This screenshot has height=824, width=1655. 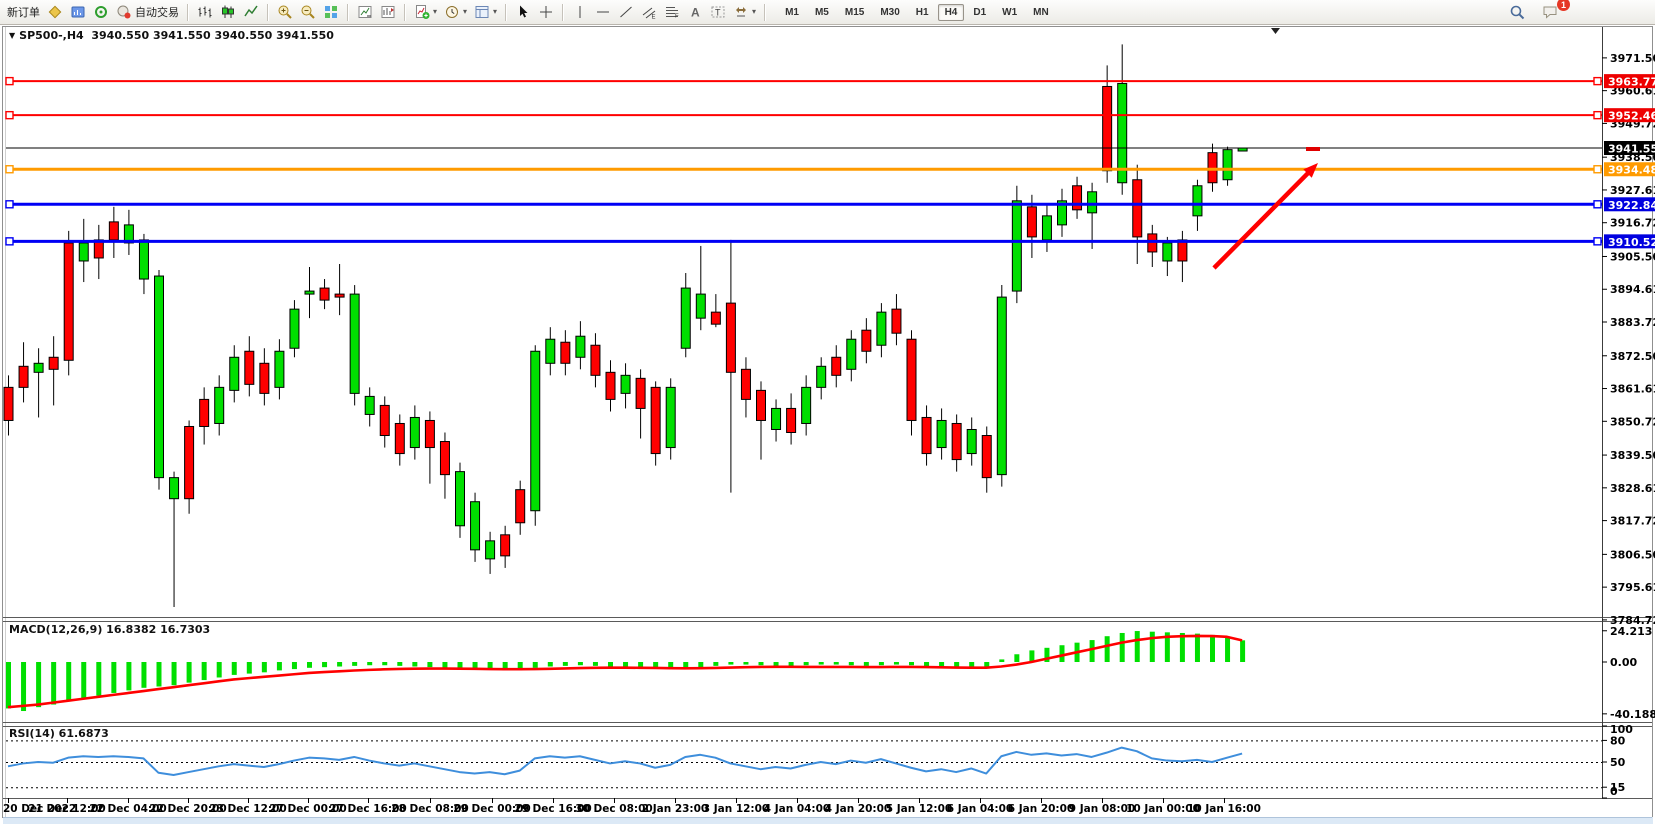 I want to click on timeframe-h4: H4, so click(x=951, y=12).